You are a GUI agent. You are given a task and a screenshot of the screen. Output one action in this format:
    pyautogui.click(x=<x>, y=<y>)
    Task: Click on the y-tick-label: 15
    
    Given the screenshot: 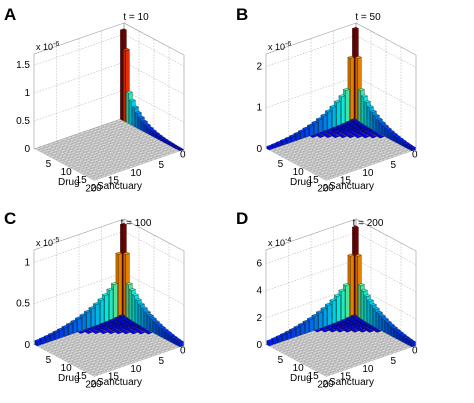 What is the action you would take?
    pyautogui.click(x=82, y=180)
    